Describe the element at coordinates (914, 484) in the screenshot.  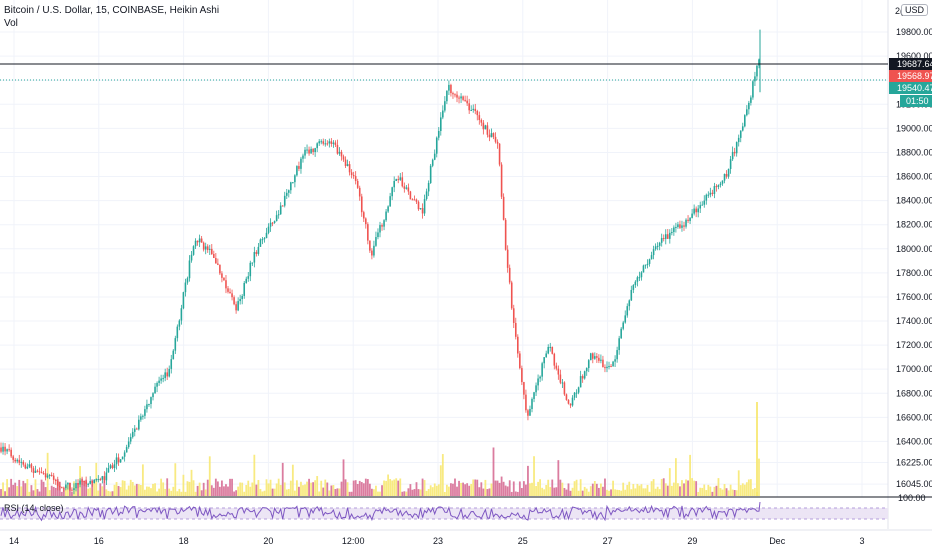
I see `price-tick-label: 16045.00` at that location.